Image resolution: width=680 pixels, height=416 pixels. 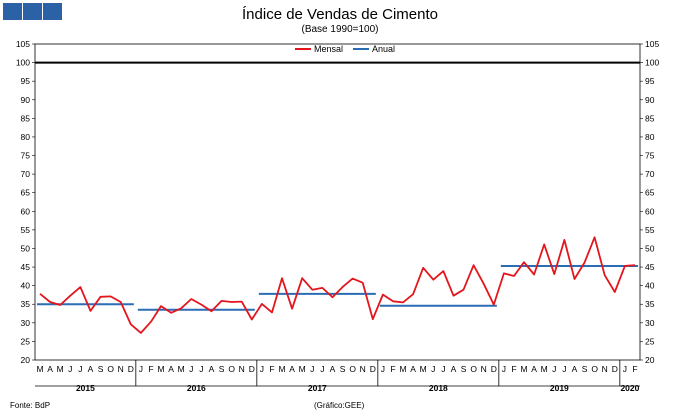 I want to click on legend-swatch-mensal, so click(x=303, y=49).